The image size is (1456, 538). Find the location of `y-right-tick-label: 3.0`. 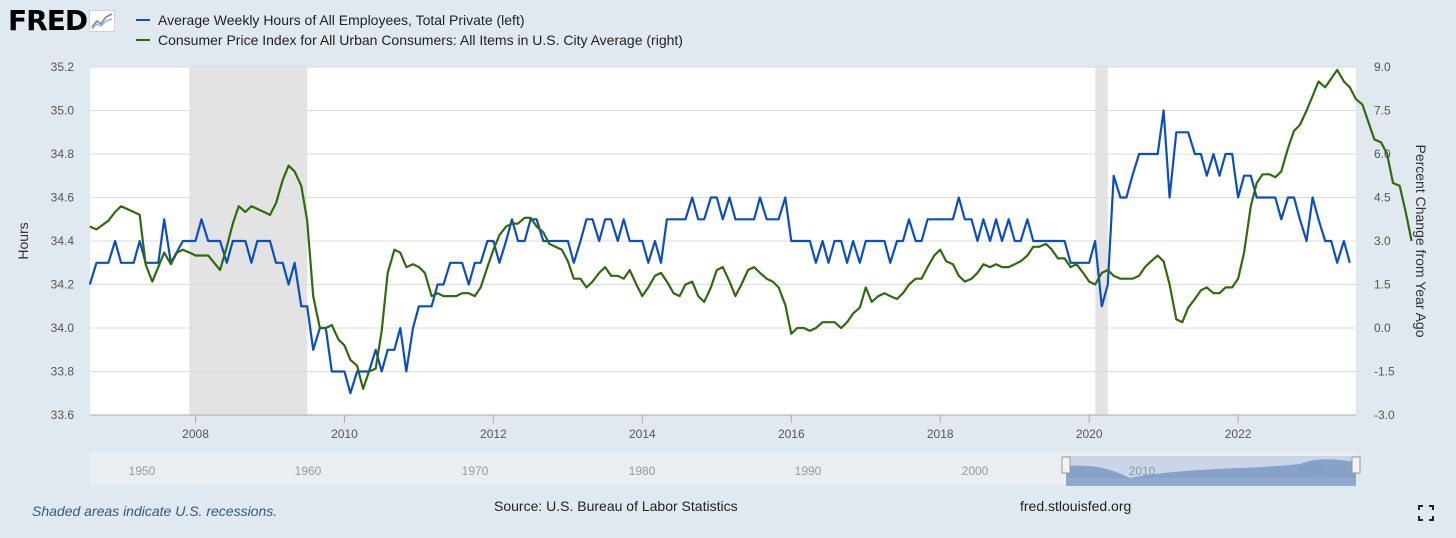

y-right-tick-label: 3.0 is located at coordinates (1382, 241).